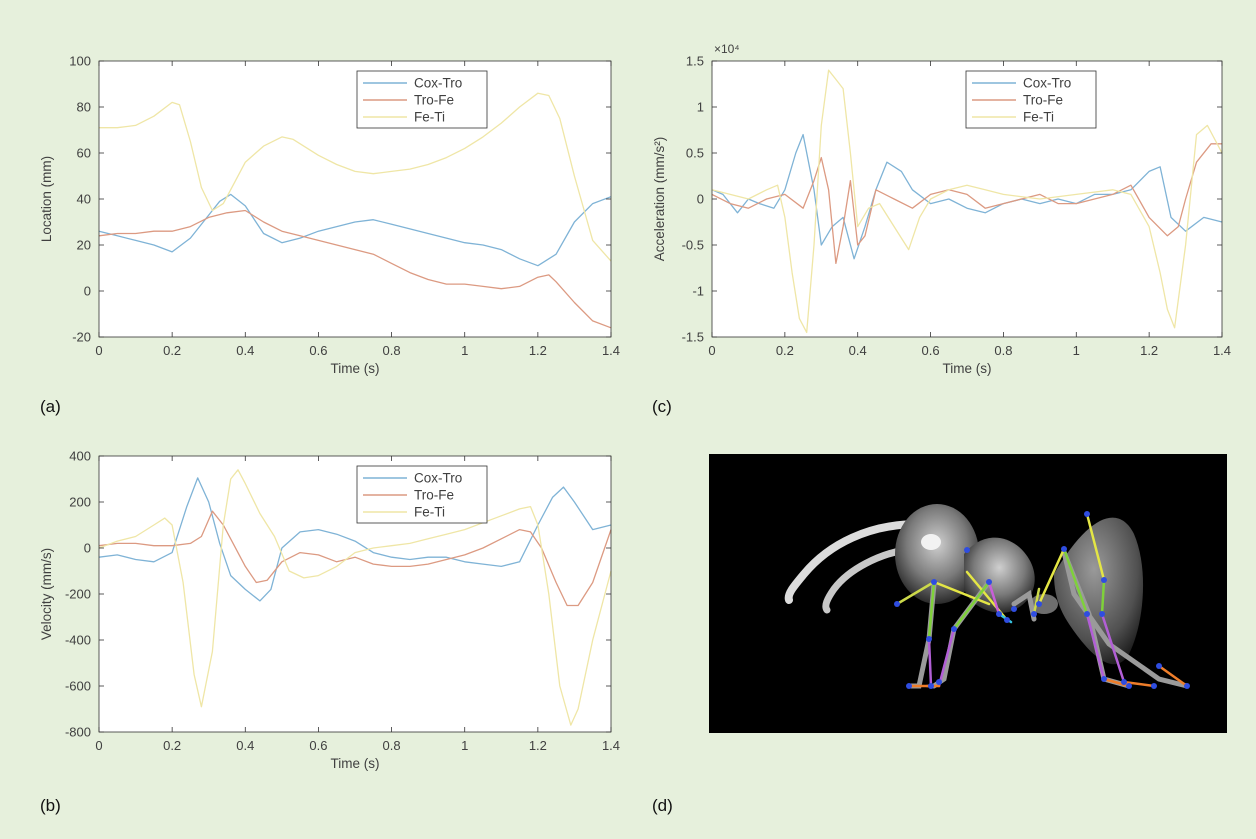 The height and width of the screenshot is (839, 1256). I want to click on y-tick-label: 40, so click(84, 199).